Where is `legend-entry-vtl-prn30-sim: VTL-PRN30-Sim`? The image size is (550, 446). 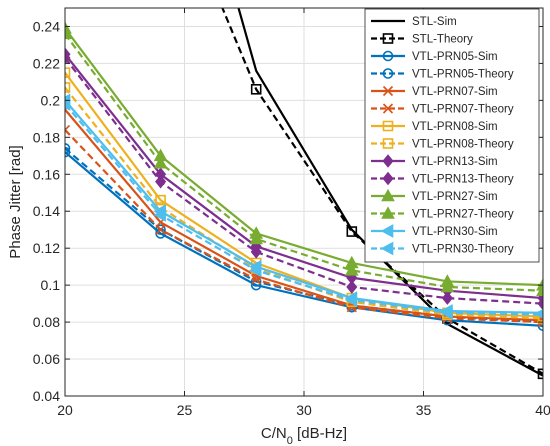 legend-entry-vtl-prn30-sim: VTL-PRN30-Sim is located at coordinates (434, 231).